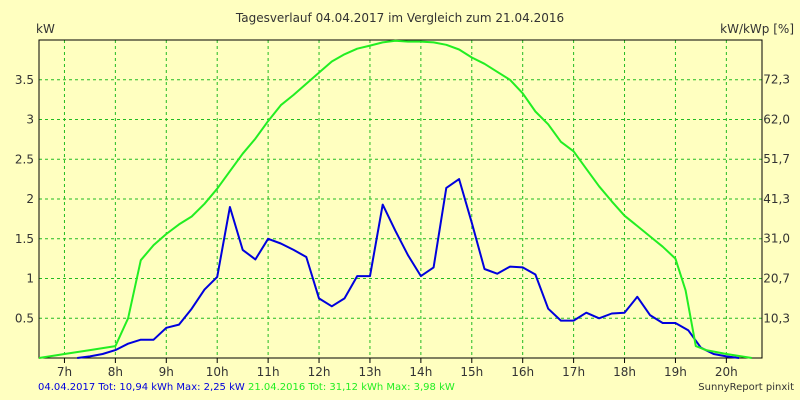 This screenshot has width=800, height=400. Describe the element at coordinates (776, 278) in the screenshot. I see `y-right-tick-label: 20,7` at that location.